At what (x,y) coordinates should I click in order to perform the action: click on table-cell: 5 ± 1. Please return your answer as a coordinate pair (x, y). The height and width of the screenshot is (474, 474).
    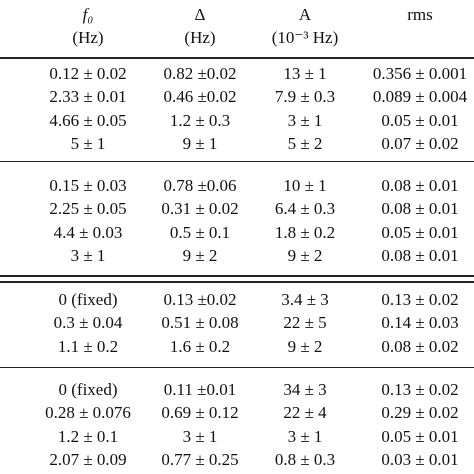
    Looking at the image, I should click on (88, 143).